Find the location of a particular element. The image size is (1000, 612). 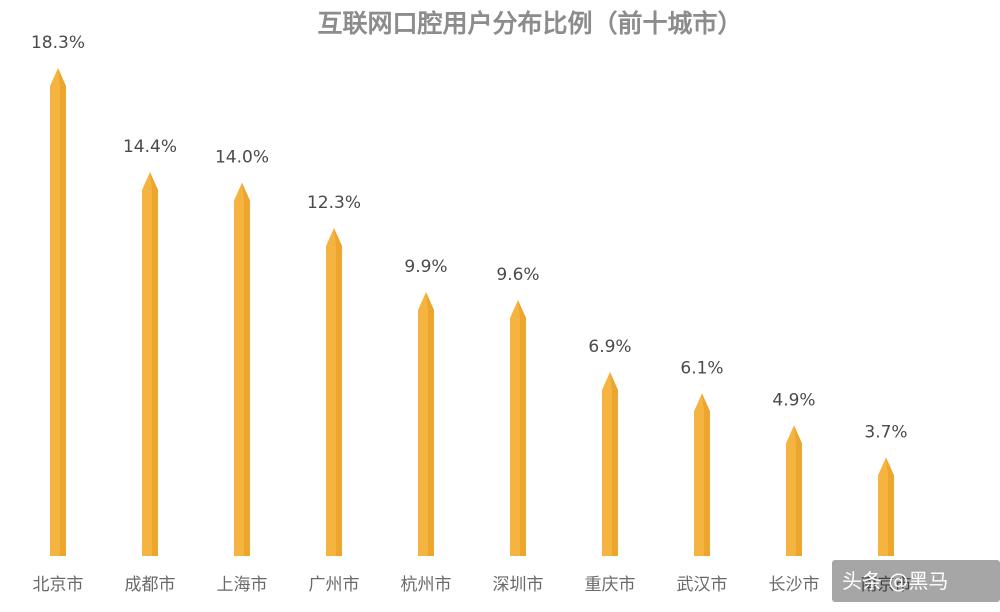

value-label: 4.9% is located at coordinates (793, 400).